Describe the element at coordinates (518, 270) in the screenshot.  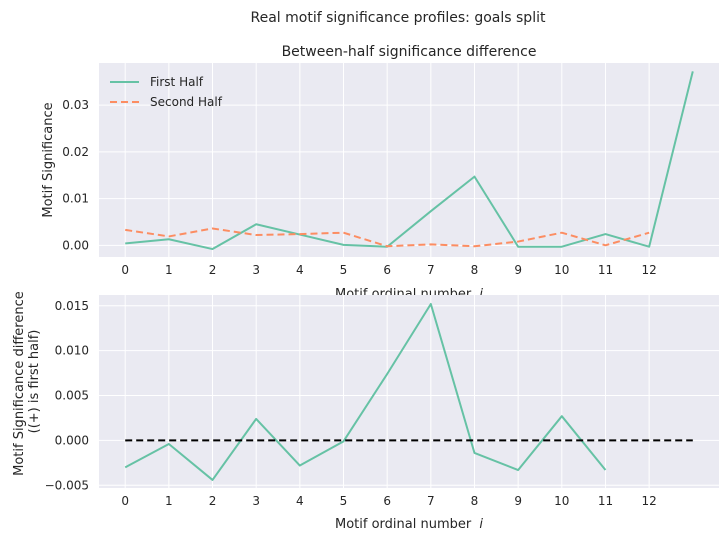
I see `top-chart-x-tick-label: 9` at that location.